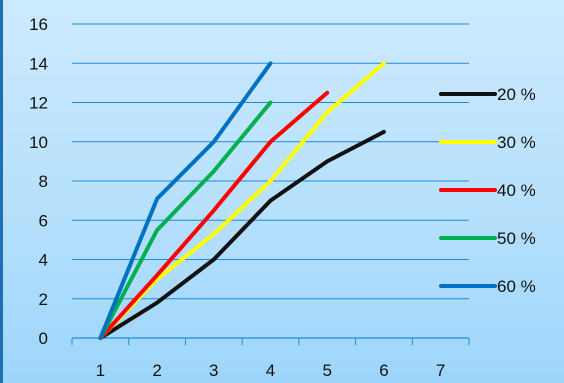  What do you see at coordinates (43, 181) in the screenshot?
I see `y-tick-label: 8` at bounding box center [43, 181].